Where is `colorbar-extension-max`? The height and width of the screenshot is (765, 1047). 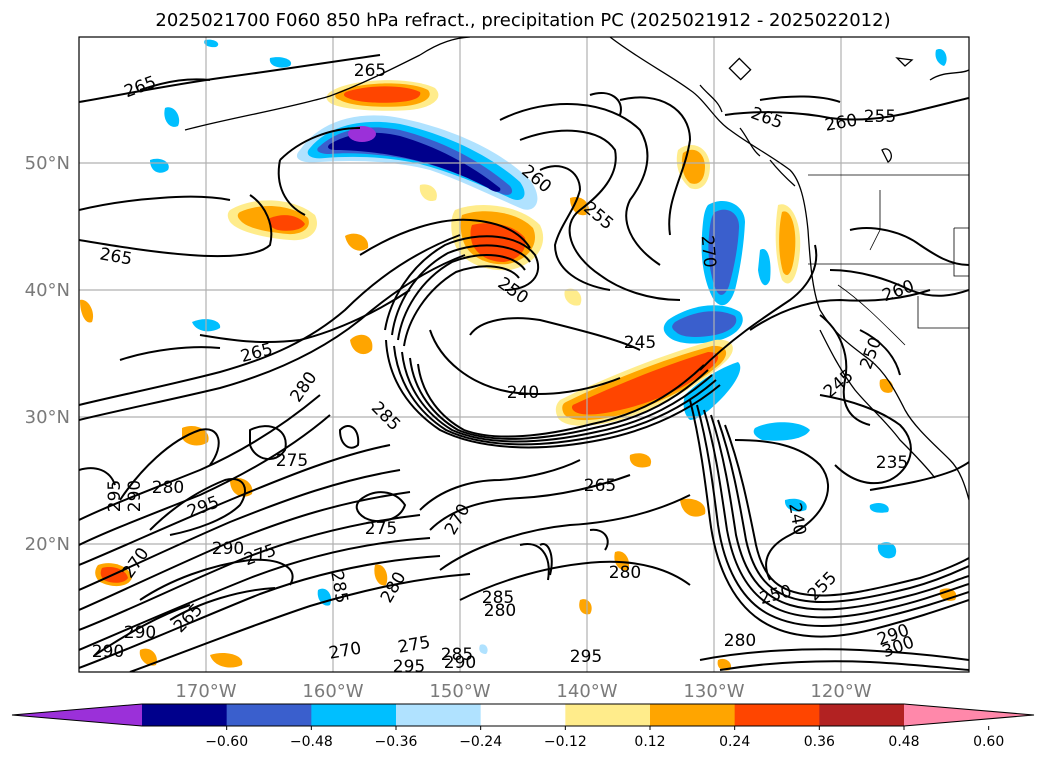
colorbar-extension-max is located at coordinates (969, 715).